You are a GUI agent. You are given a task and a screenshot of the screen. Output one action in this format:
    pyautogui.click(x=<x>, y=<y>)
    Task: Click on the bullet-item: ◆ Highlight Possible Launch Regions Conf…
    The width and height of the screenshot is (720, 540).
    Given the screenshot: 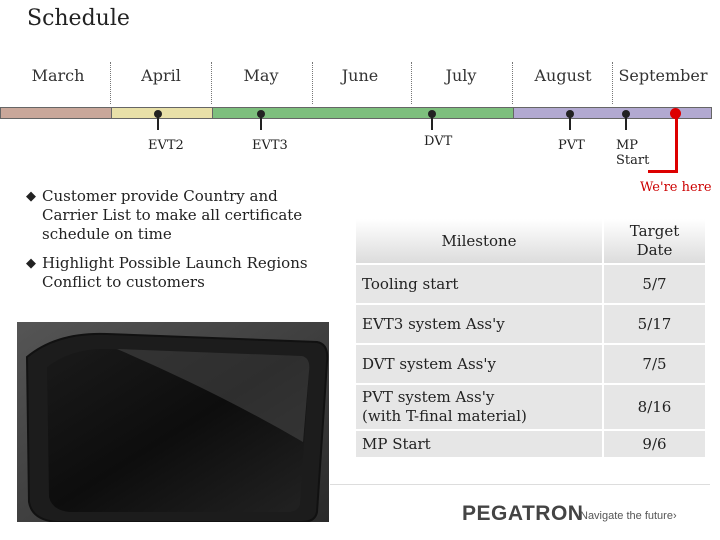 What is the action you would take?
    pyautogui.click(x=177, y=273)
    